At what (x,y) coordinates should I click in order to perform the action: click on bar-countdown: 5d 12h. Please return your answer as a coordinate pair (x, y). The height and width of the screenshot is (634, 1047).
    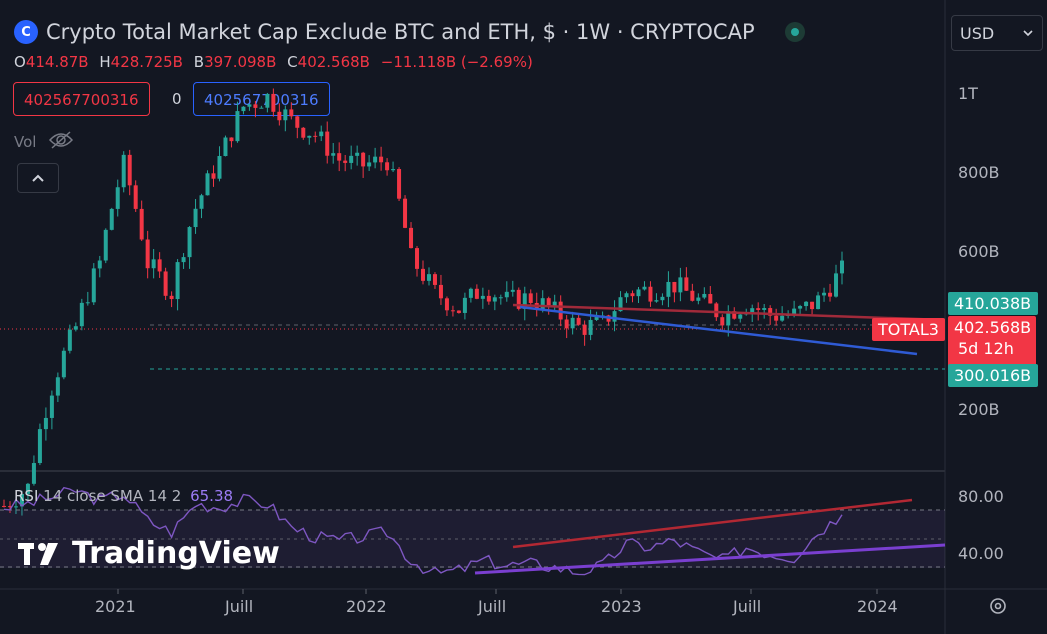
    Looking at the image, I should click on (986, 348).